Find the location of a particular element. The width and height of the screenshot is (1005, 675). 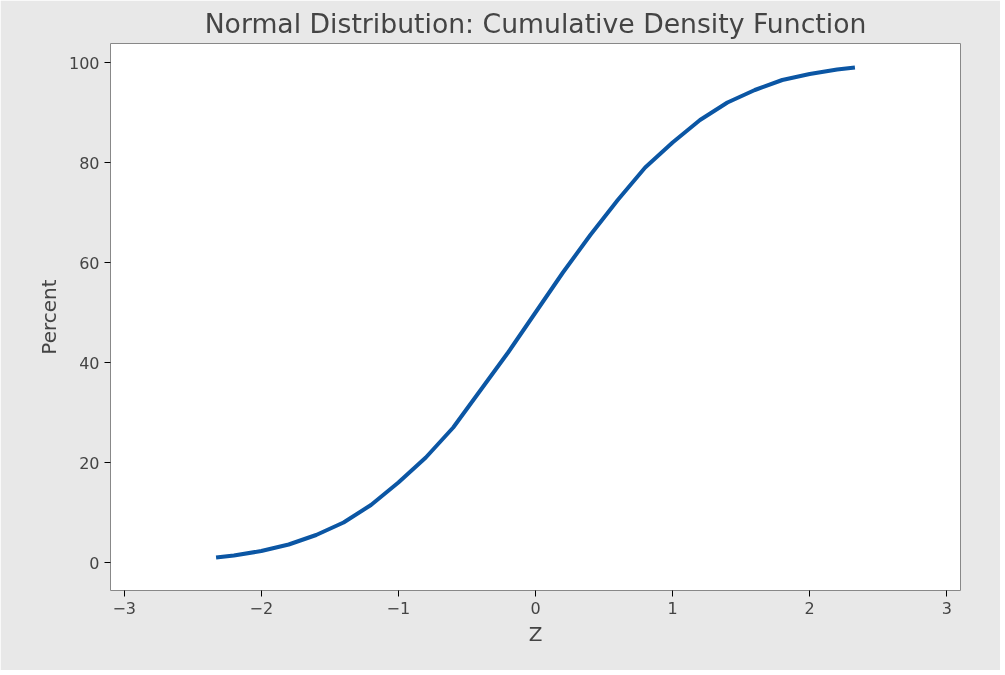

x-axis-title: Z is located at coordinates (535, 633).